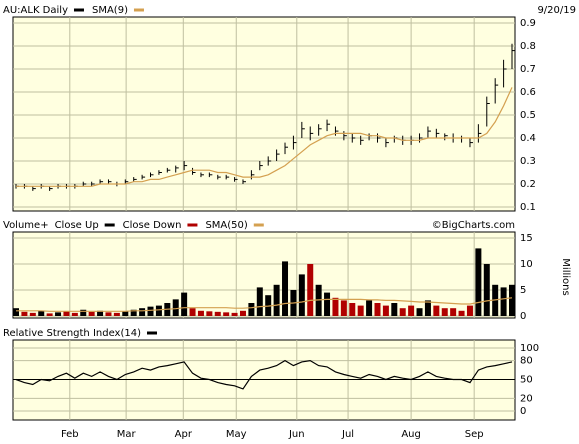  Describe the element at coordinates (473, 225) in the screenshot. I see `credit: ©BigCharts.com` at that location.